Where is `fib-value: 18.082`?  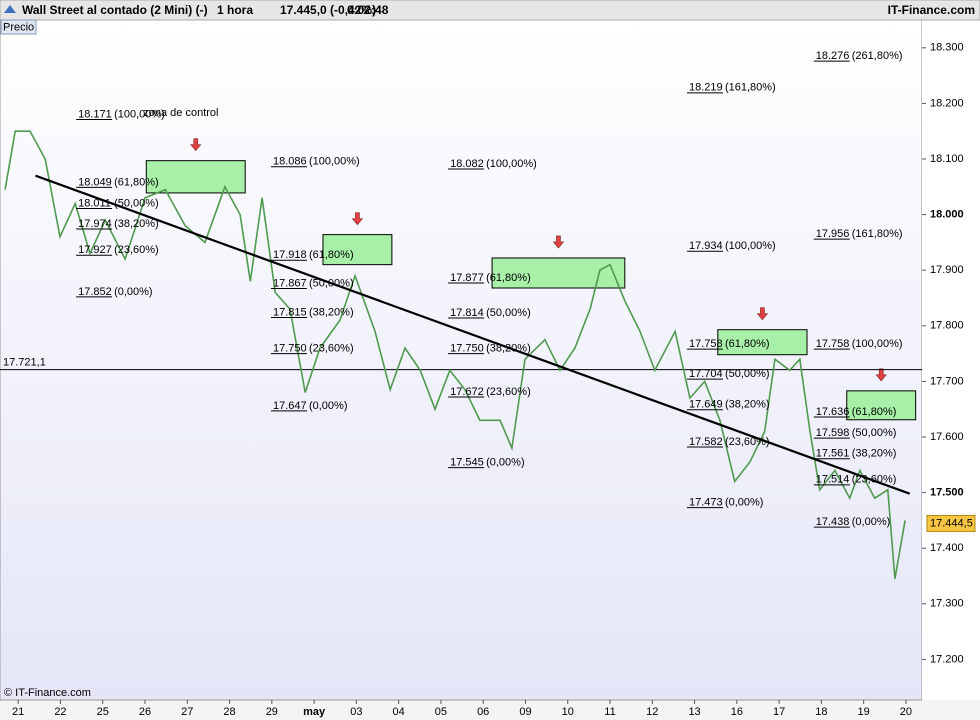
fib-value: 18.082 is located at coordinates (467, 164).